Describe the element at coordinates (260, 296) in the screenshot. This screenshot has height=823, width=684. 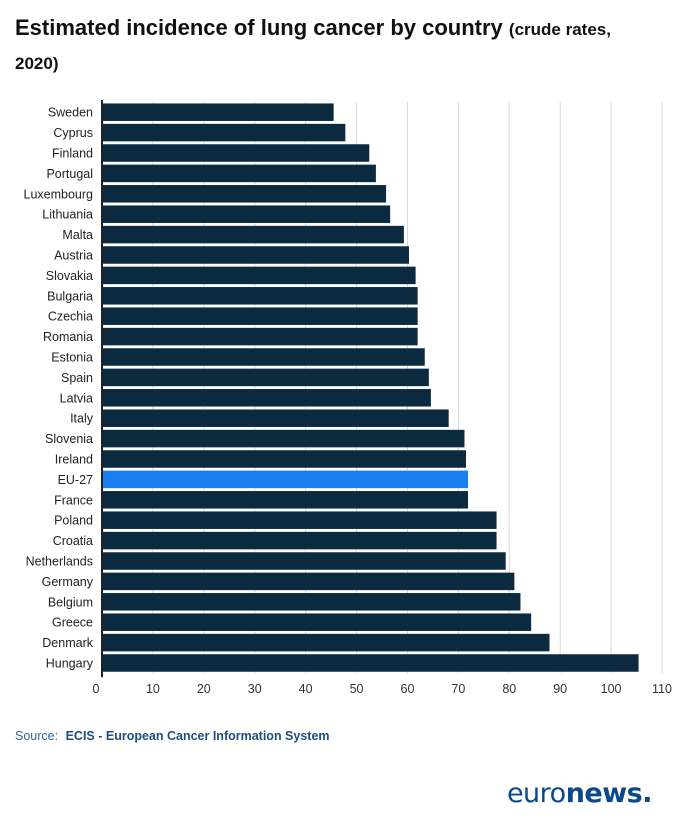
I see `bar-bulgaria` at that location.